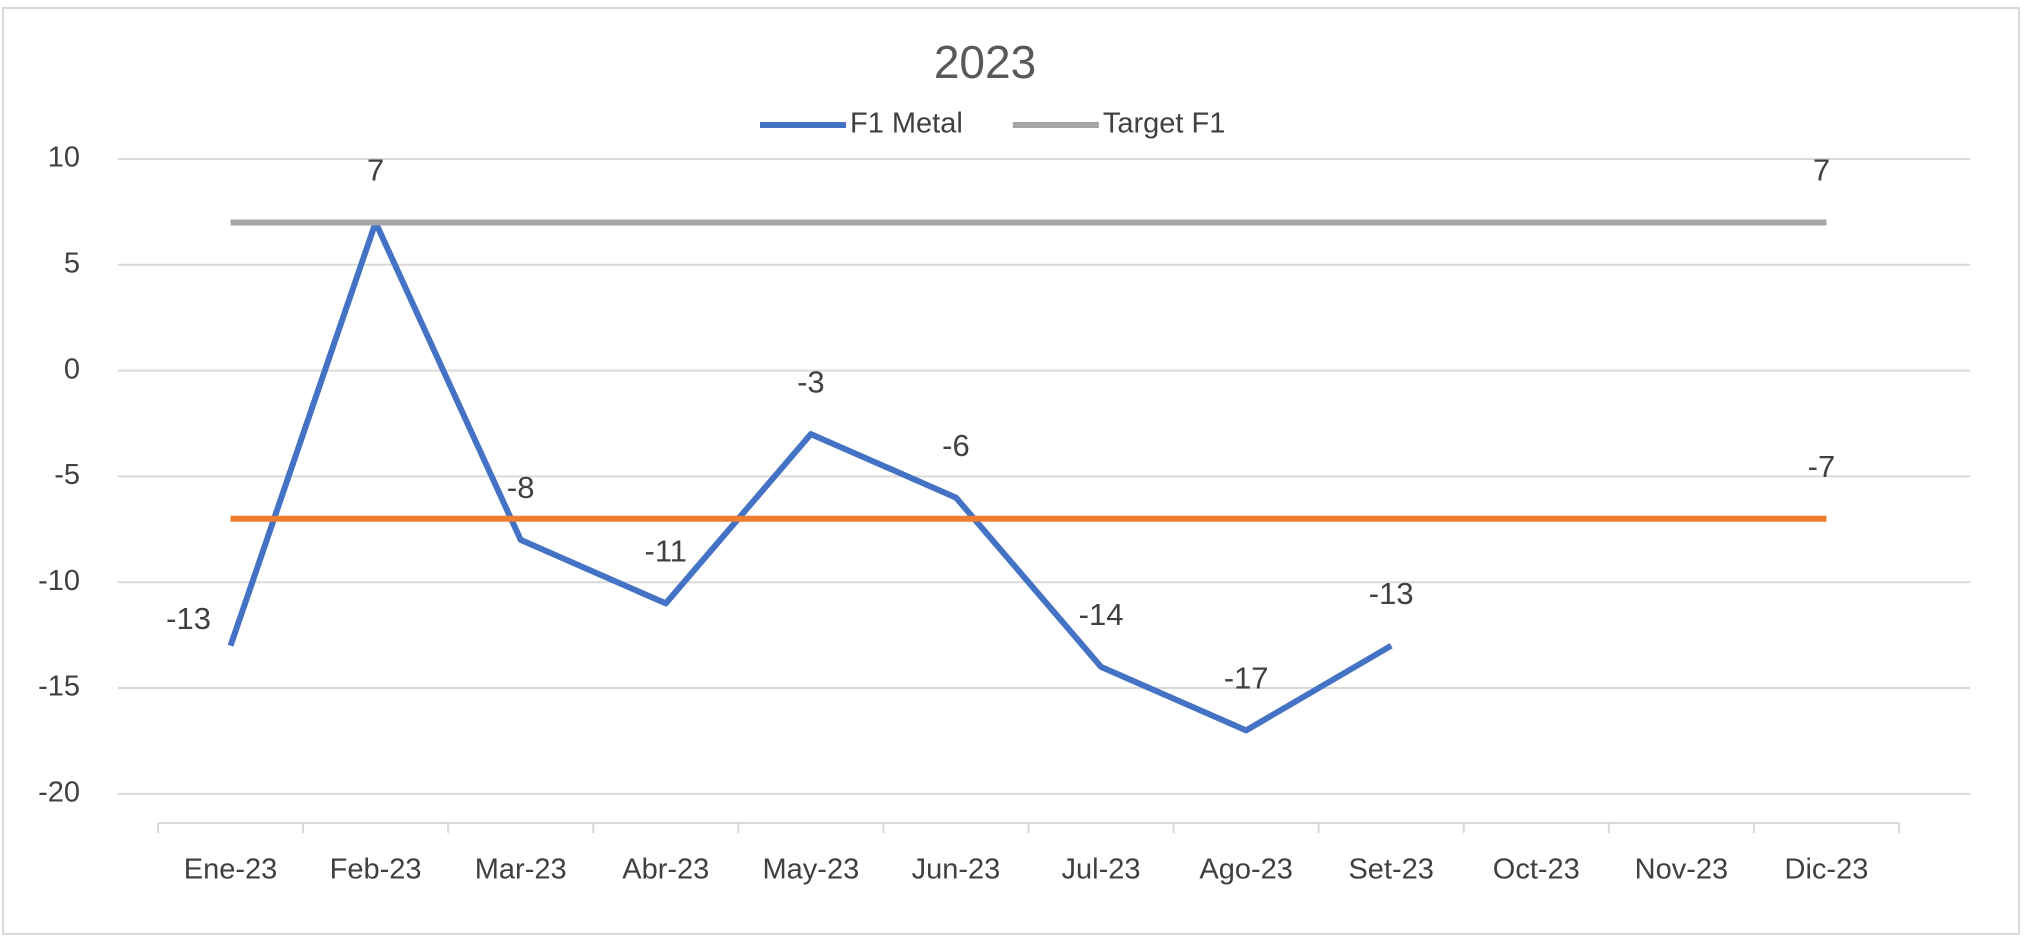 This screenshot has height=939, width=2026. Describe the element at coordinates (956, 445) in the screenshot. I see `data-label: -6` at that location.